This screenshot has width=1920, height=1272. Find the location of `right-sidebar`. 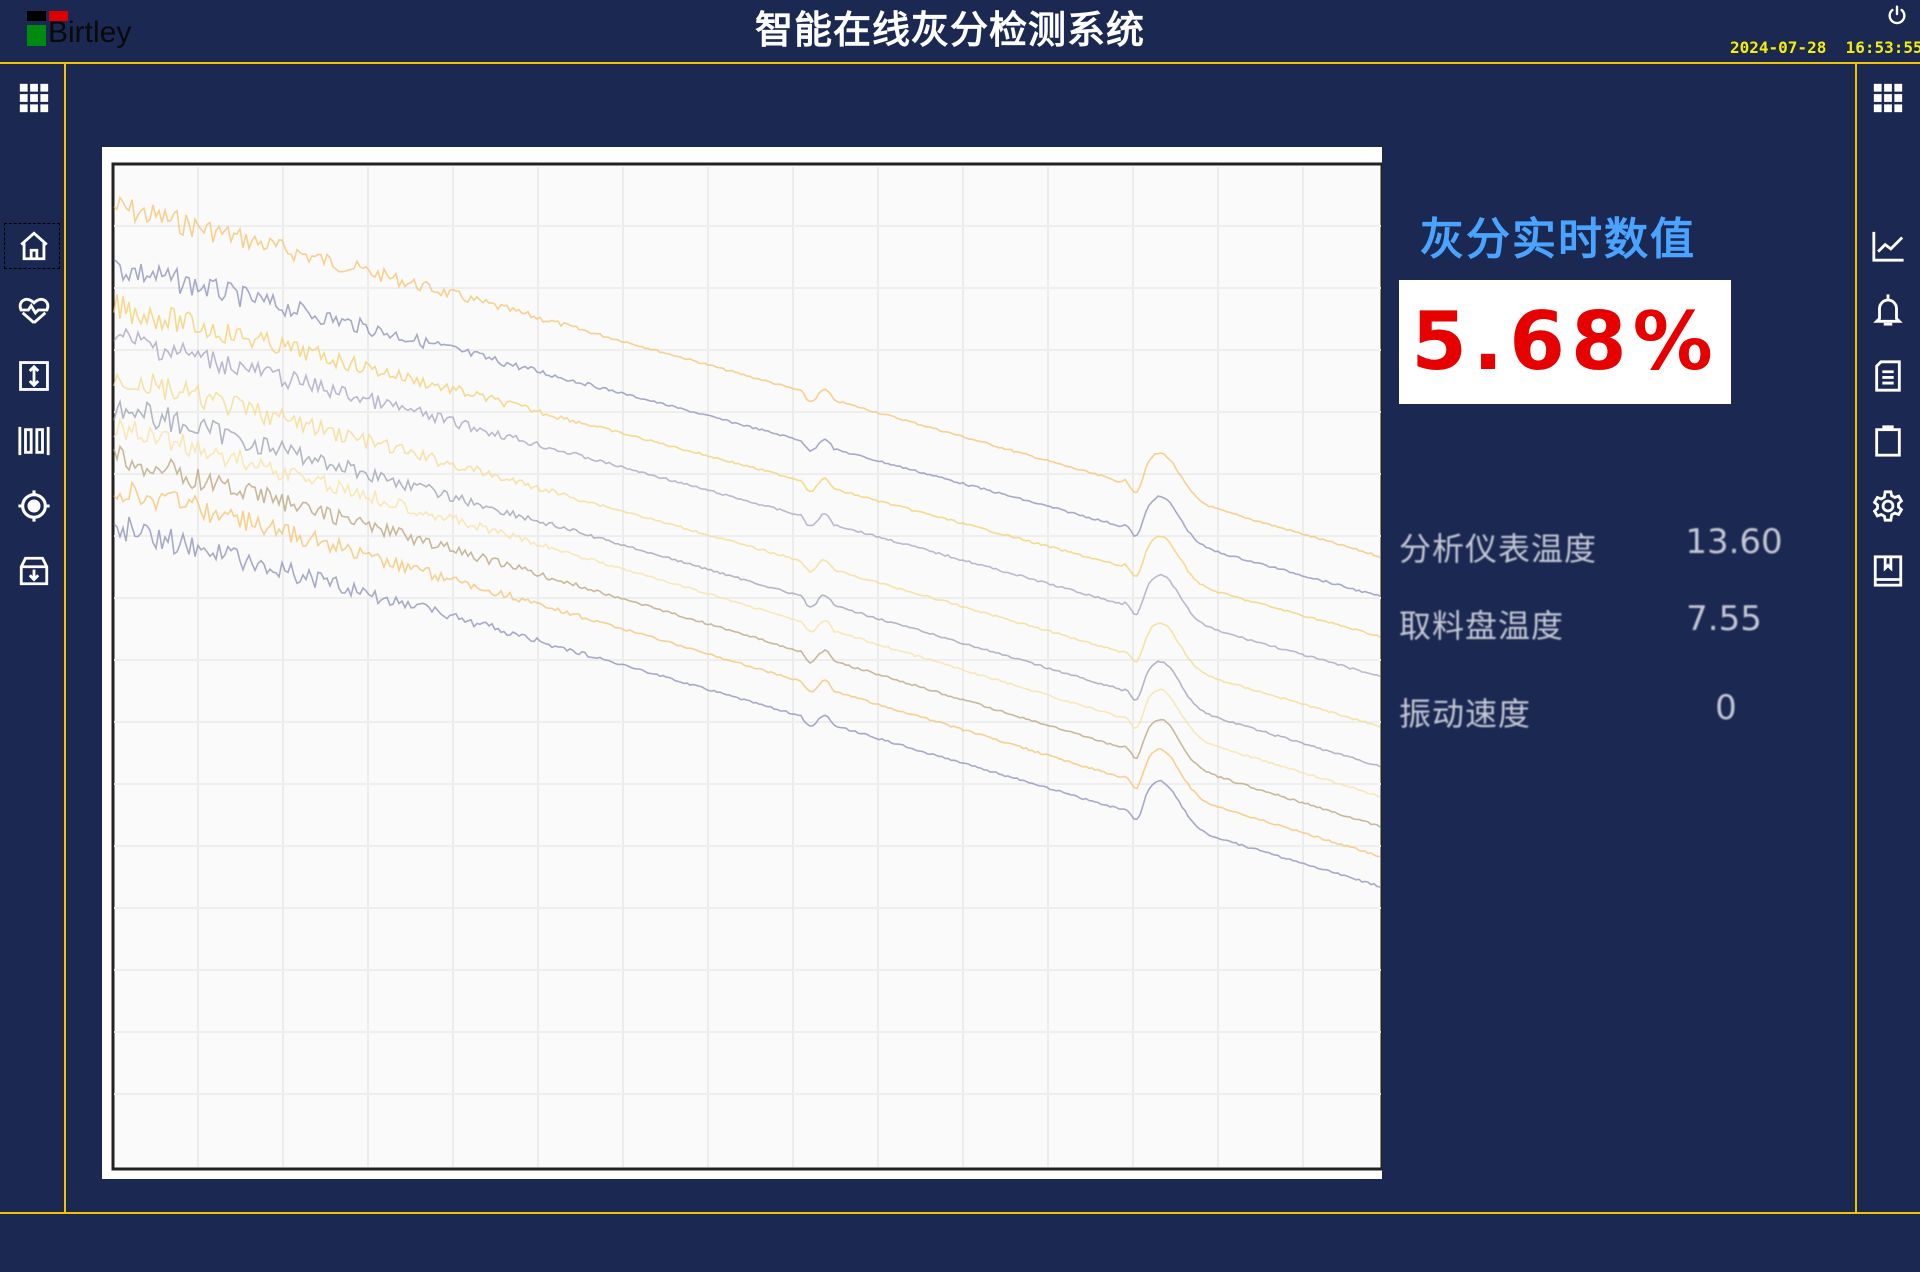

right-sidebar is located at coordinates (1887, 638).